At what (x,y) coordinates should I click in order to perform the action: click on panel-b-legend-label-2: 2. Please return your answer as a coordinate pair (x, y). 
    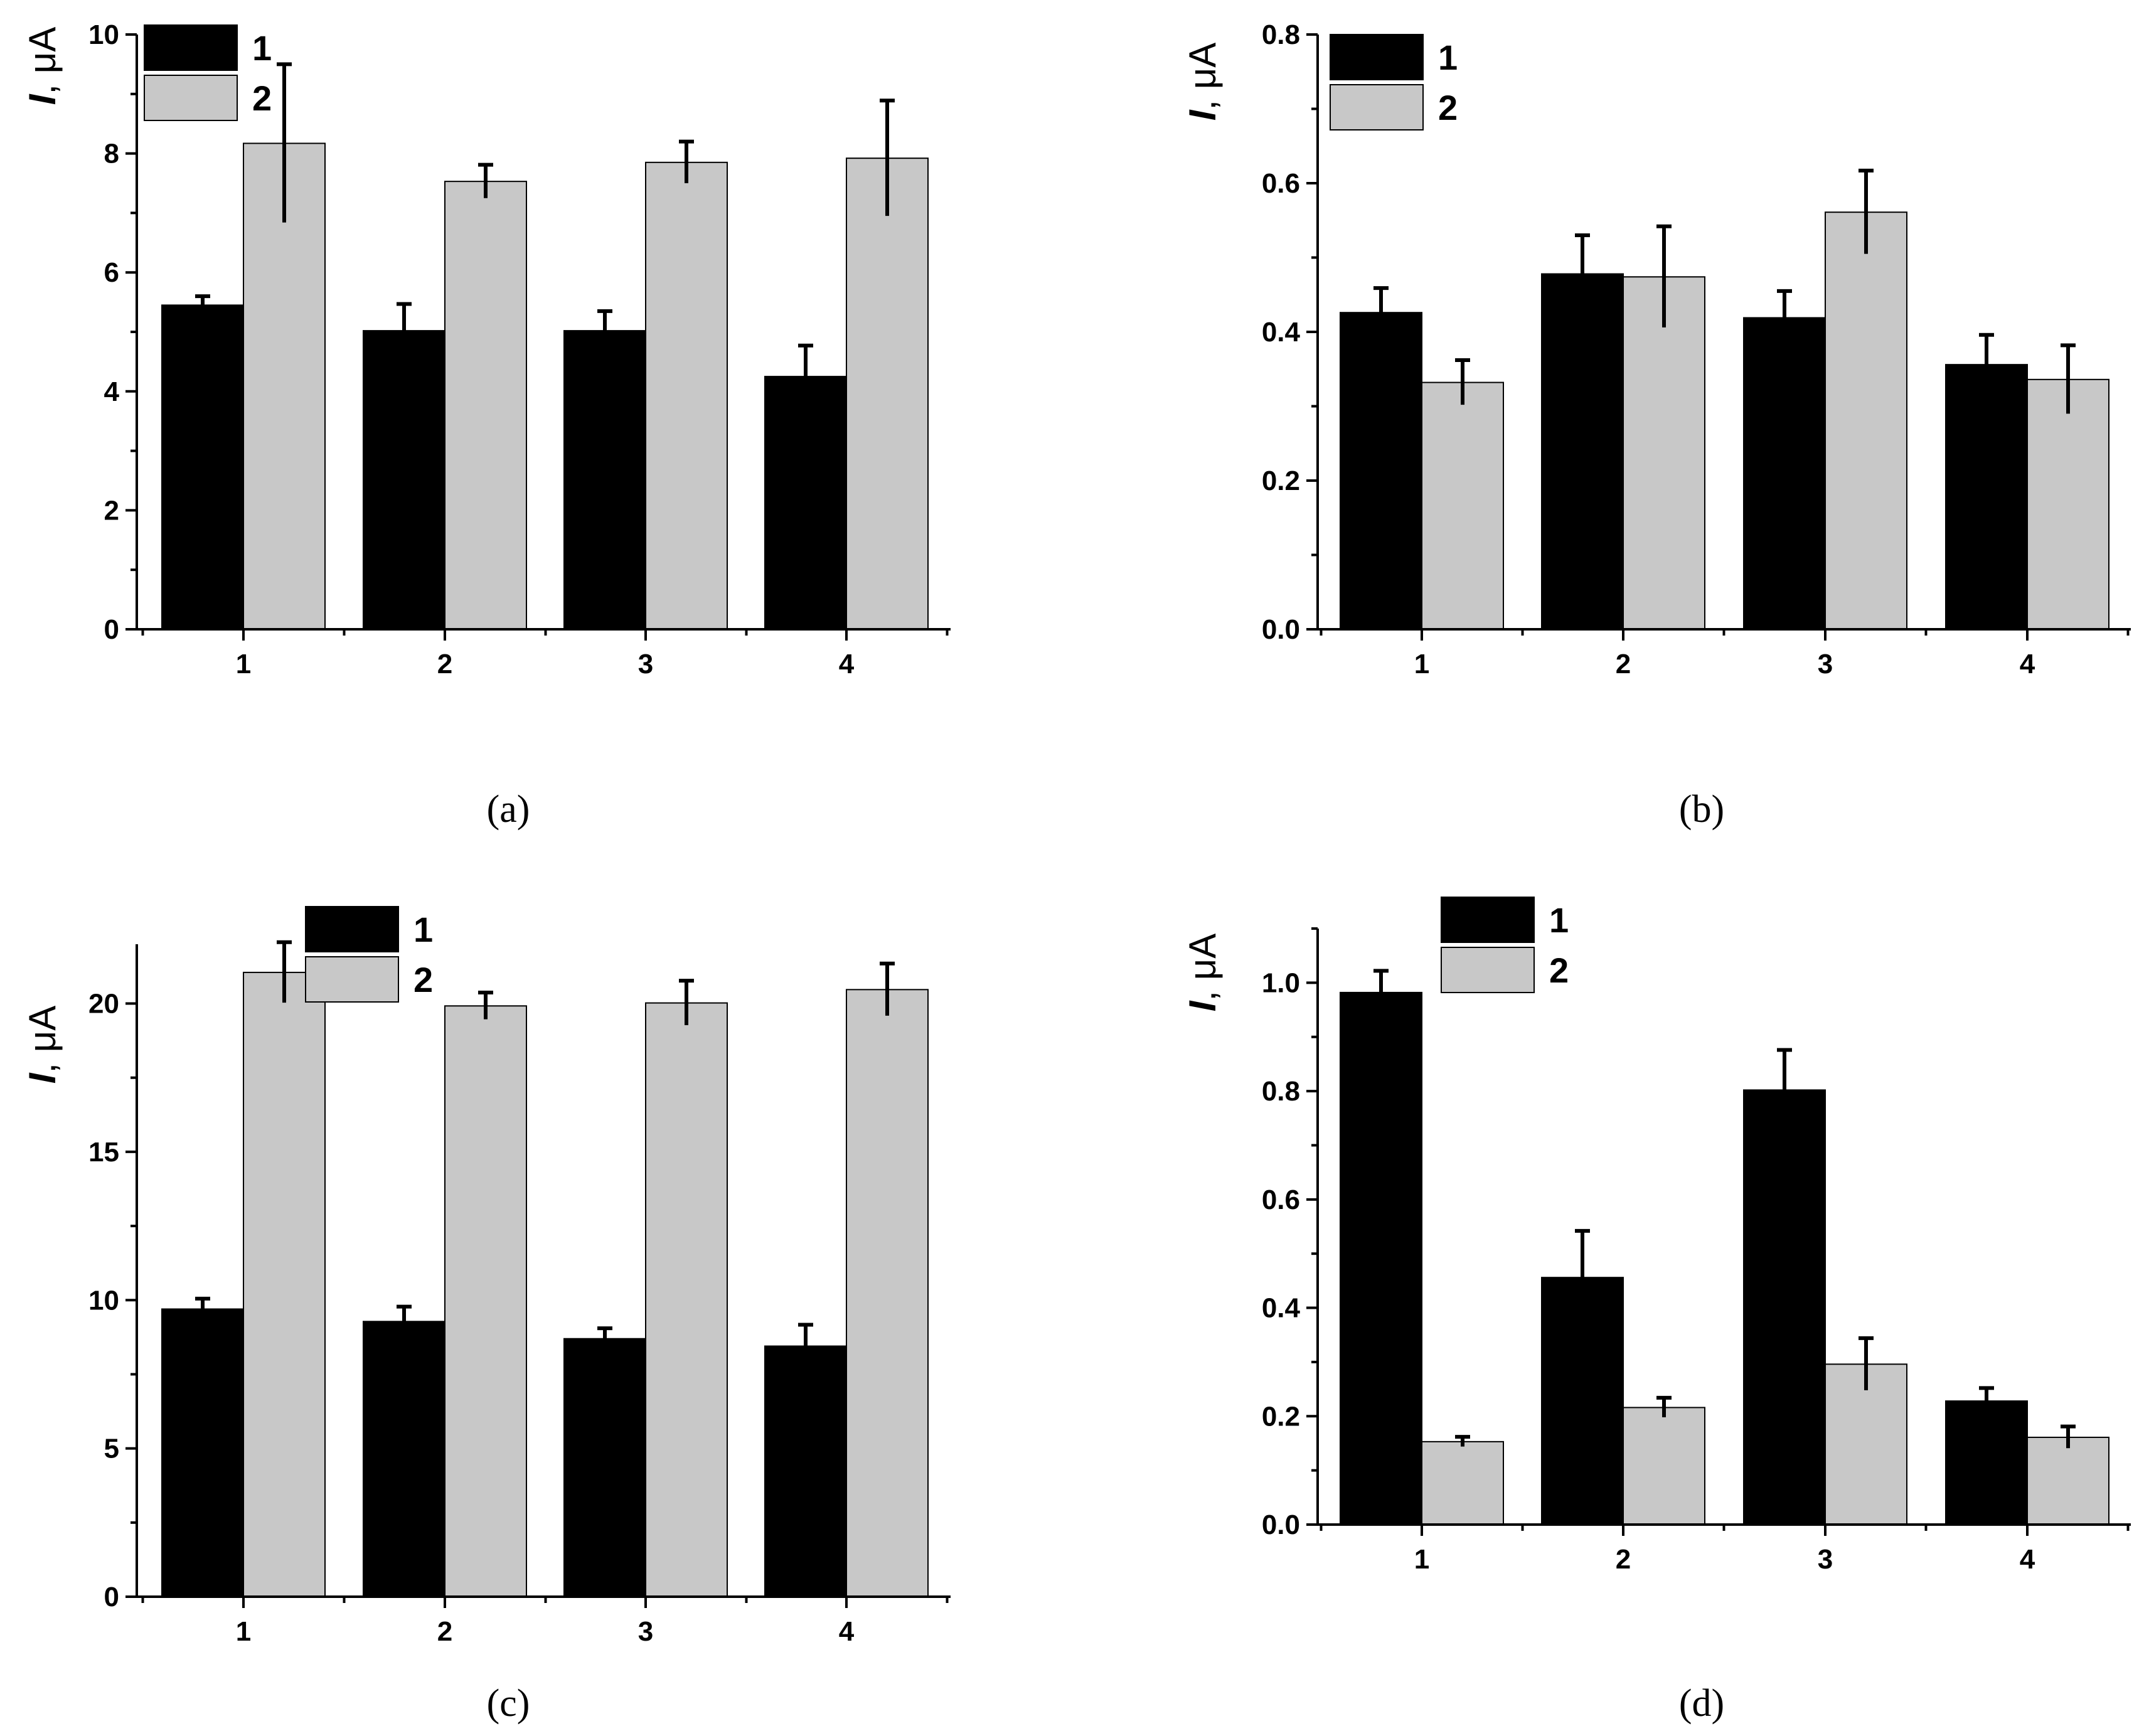
    Looking at the image, I should click on (1448, 107).